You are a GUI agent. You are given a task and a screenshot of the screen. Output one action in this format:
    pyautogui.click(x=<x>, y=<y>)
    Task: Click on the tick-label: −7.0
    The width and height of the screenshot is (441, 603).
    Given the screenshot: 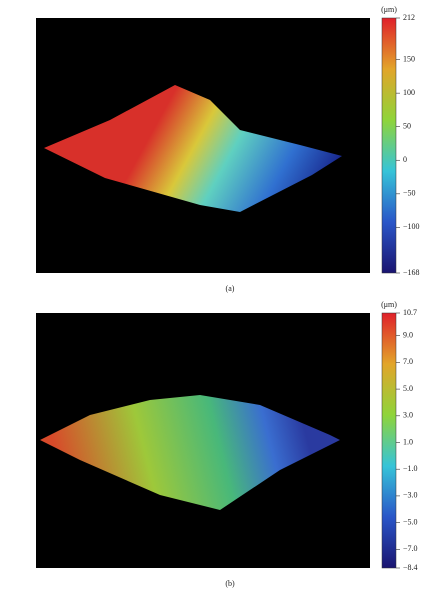 What is the action you would take?
    pyautogui.click(x=410, y=548)
    